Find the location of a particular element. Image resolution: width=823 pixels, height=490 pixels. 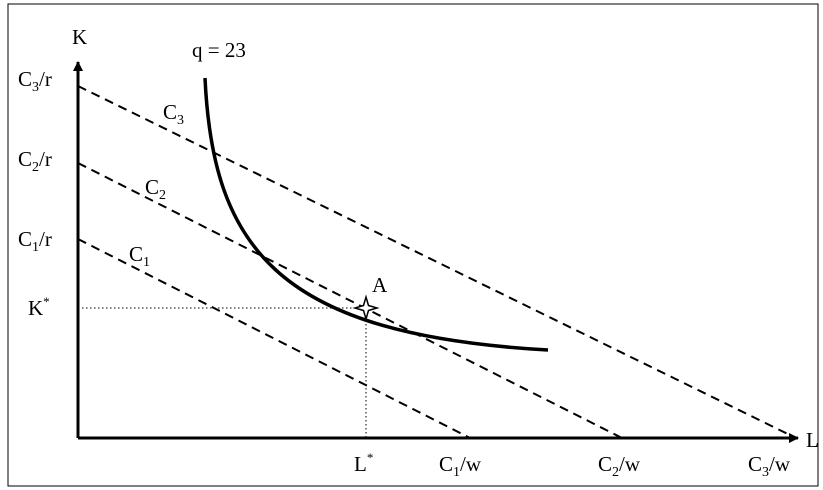

k-star-label: K* is located at coordinates (39, 307).